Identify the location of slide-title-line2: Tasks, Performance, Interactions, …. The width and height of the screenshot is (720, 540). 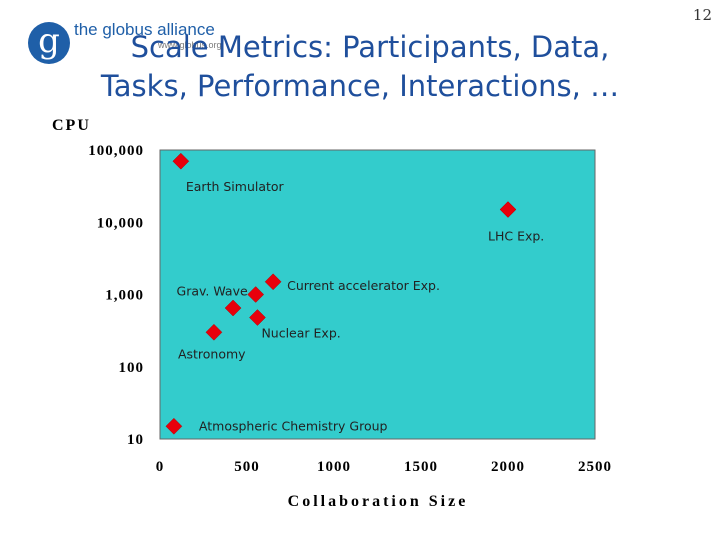
(360, 86).